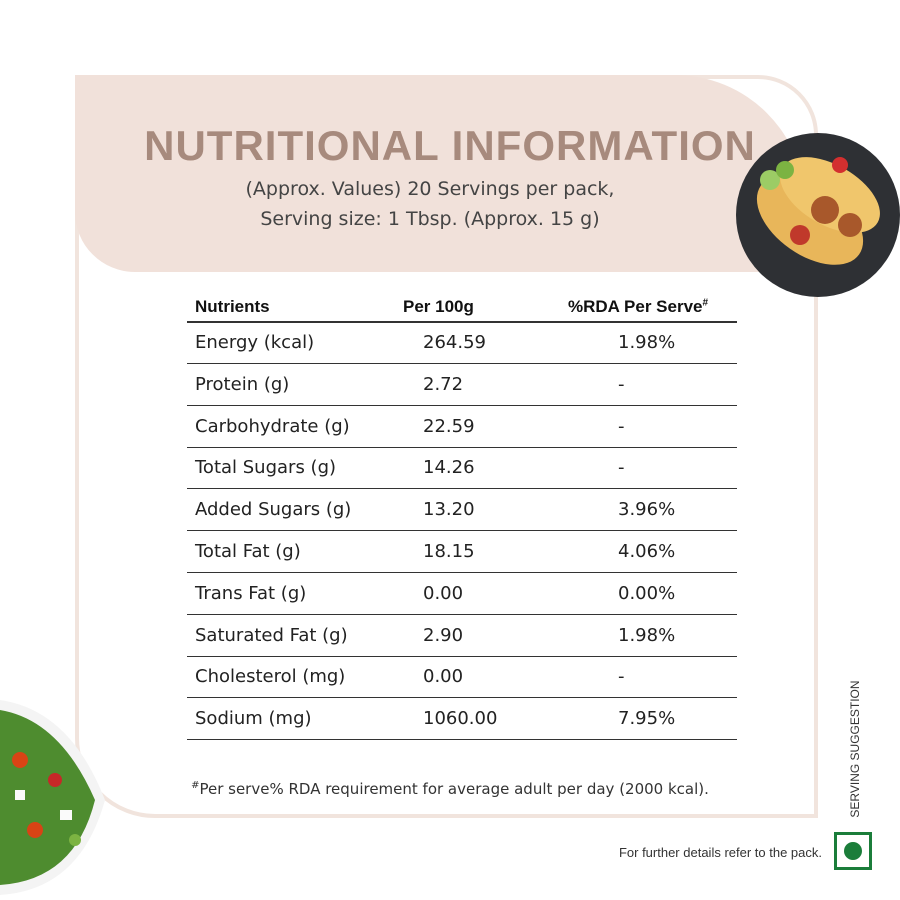 The height and width of the screenshot is (900, 900). I want to click on nutrient-value: 14.26, so click(449, 468).